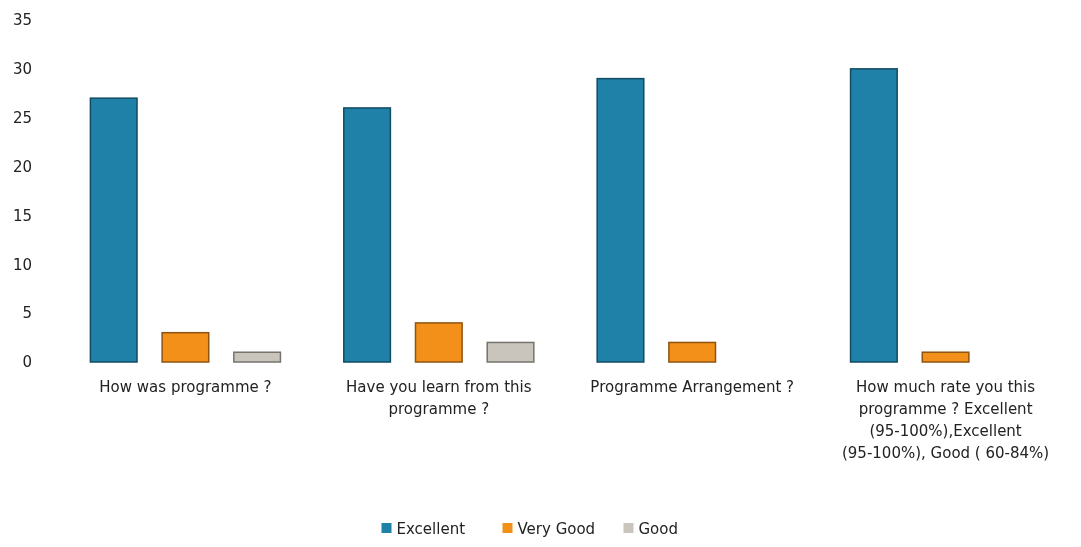  Describe the element at coordinates (22, 215) in the screenshot. I see `y-tick-label: 15` at that location.